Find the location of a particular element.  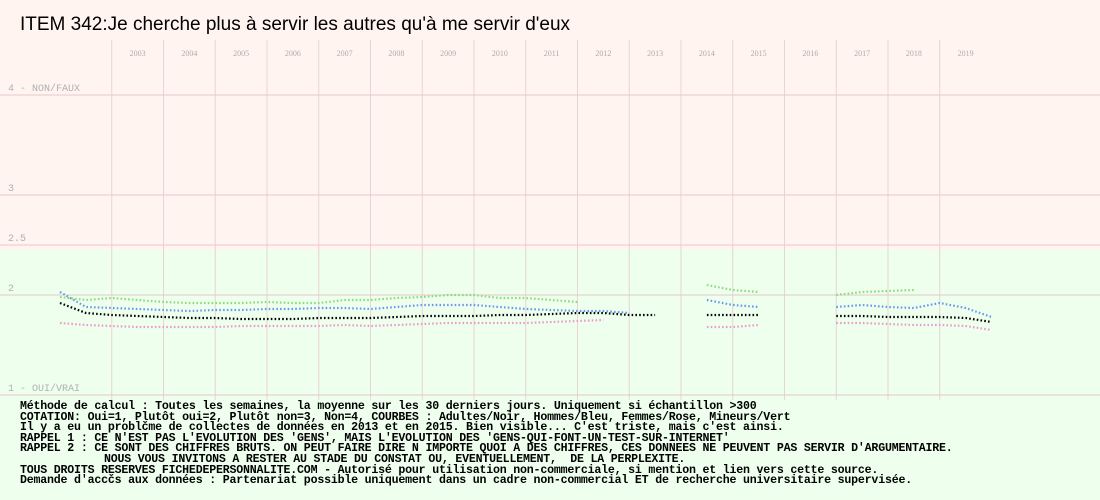

x-tick-label: 2008 is located at coordinates (396, 53).